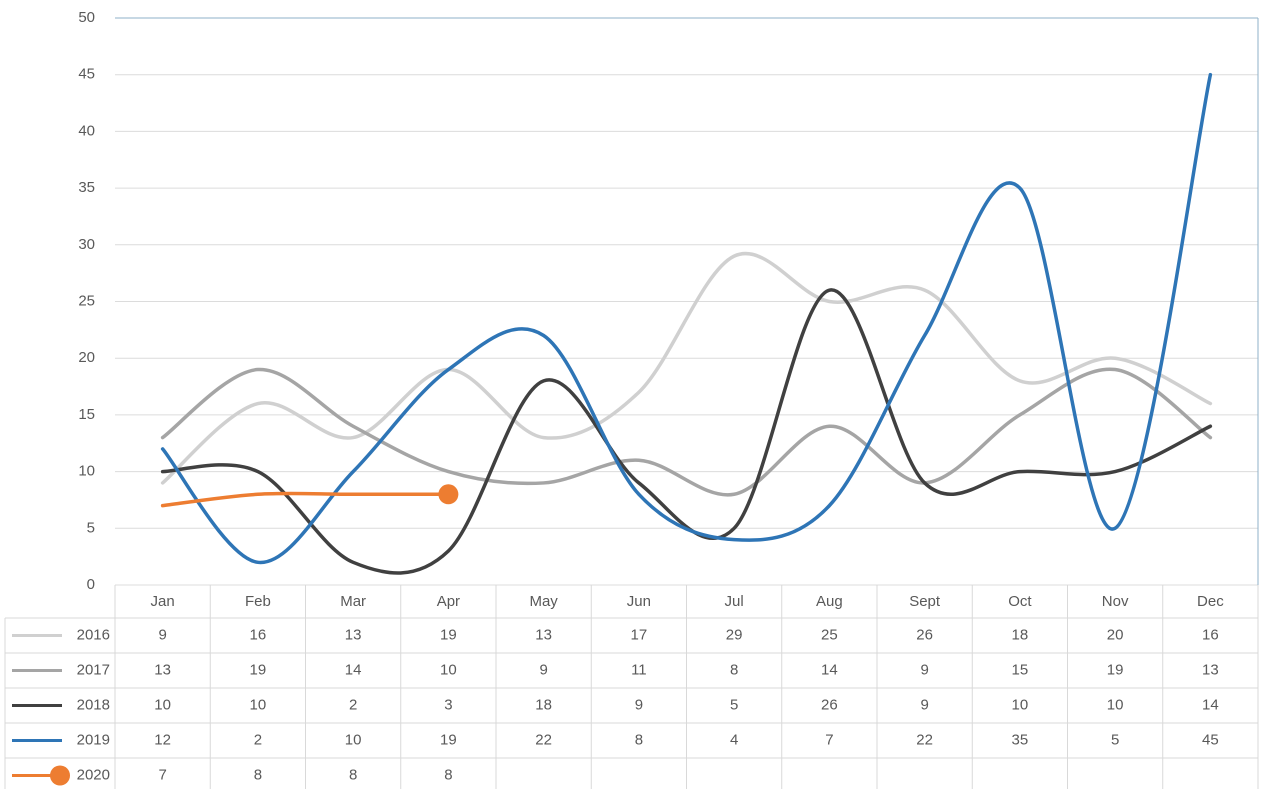  Describe the element at coordinates (353, 601) in the screenshot. I see `x-tick-label: Mar` at that location.